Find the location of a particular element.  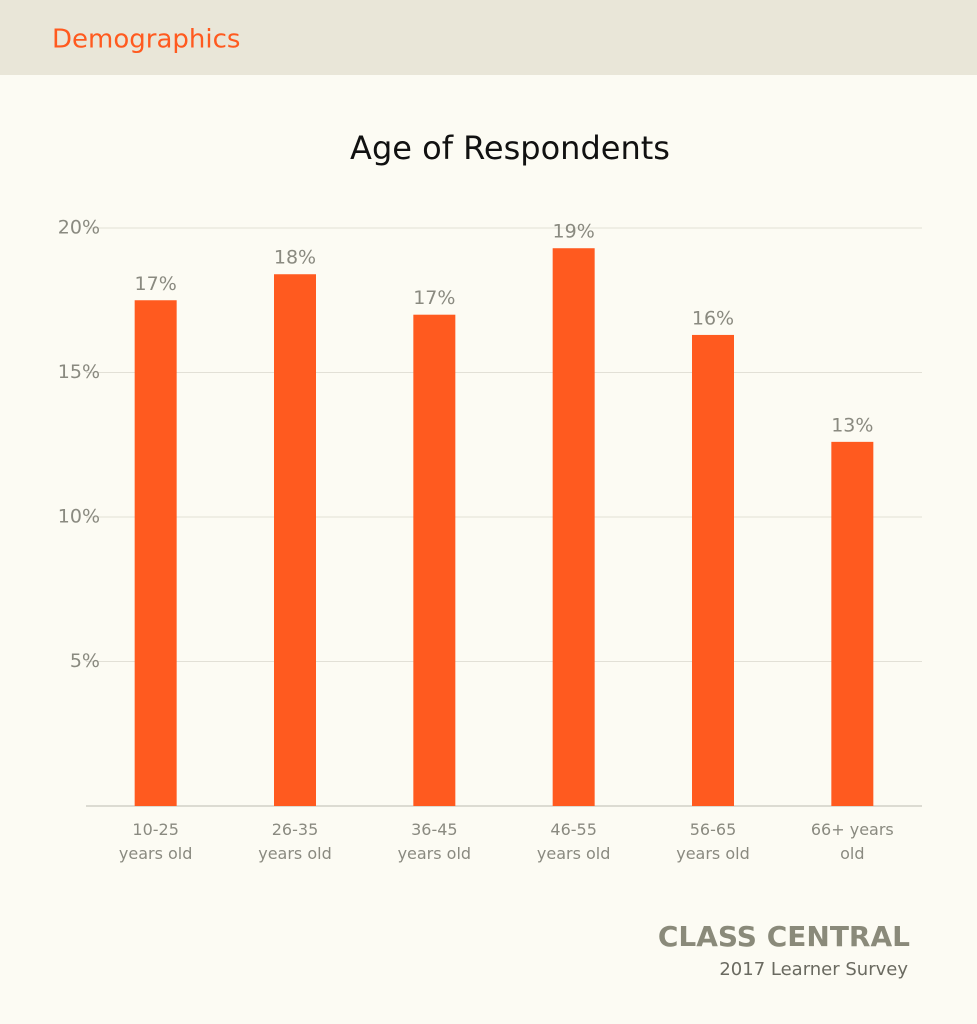

x-tick-label: 10-25 years old is located at coordinates (155, 841).